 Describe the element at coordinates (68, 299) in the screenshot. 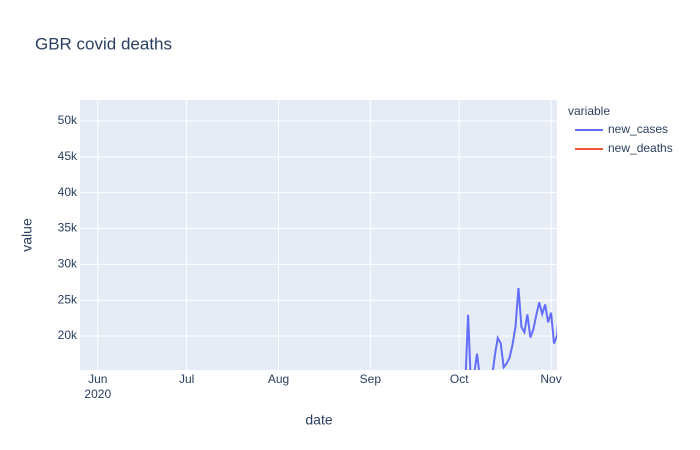

I see `y-tick-label: 25k` at that location.